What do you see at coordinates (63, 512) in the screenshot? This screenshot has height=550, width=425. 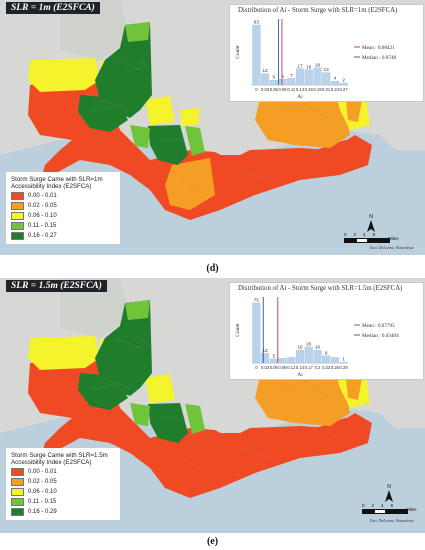 I see `legend-item: 0.16 - 0.29` at bounding box center [63, 512].